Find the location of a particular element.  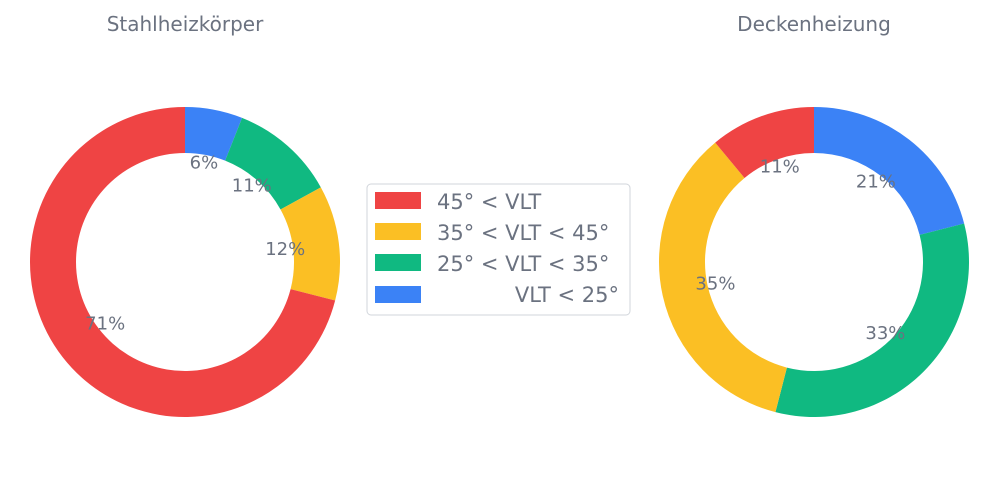

legend-label: 35° < VLT < 45° is located at coordinates (523, 233).